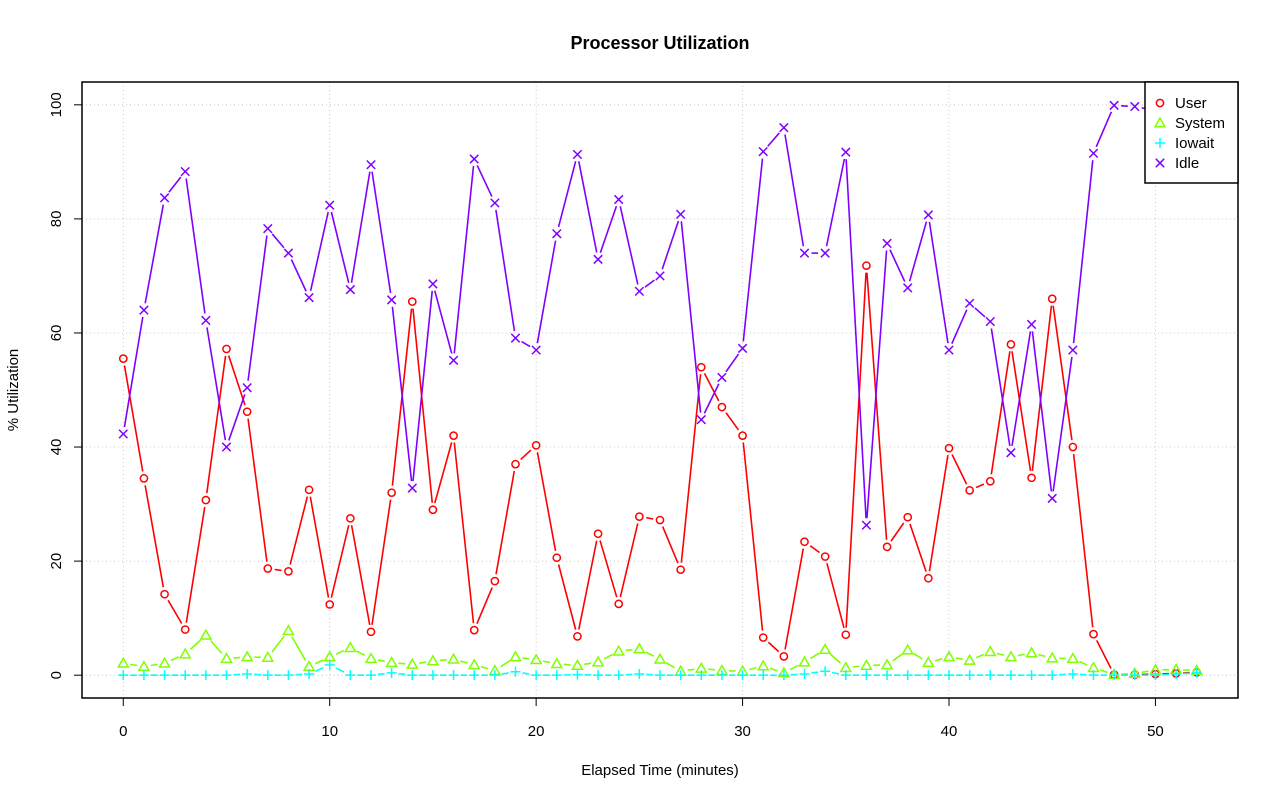 Image resolution: width=1280 pixels, height=801 pixels. Describe the element at coordinates (1195, 143) in the screenshot. I see `legend-iowait-label: Iowait` at that location.